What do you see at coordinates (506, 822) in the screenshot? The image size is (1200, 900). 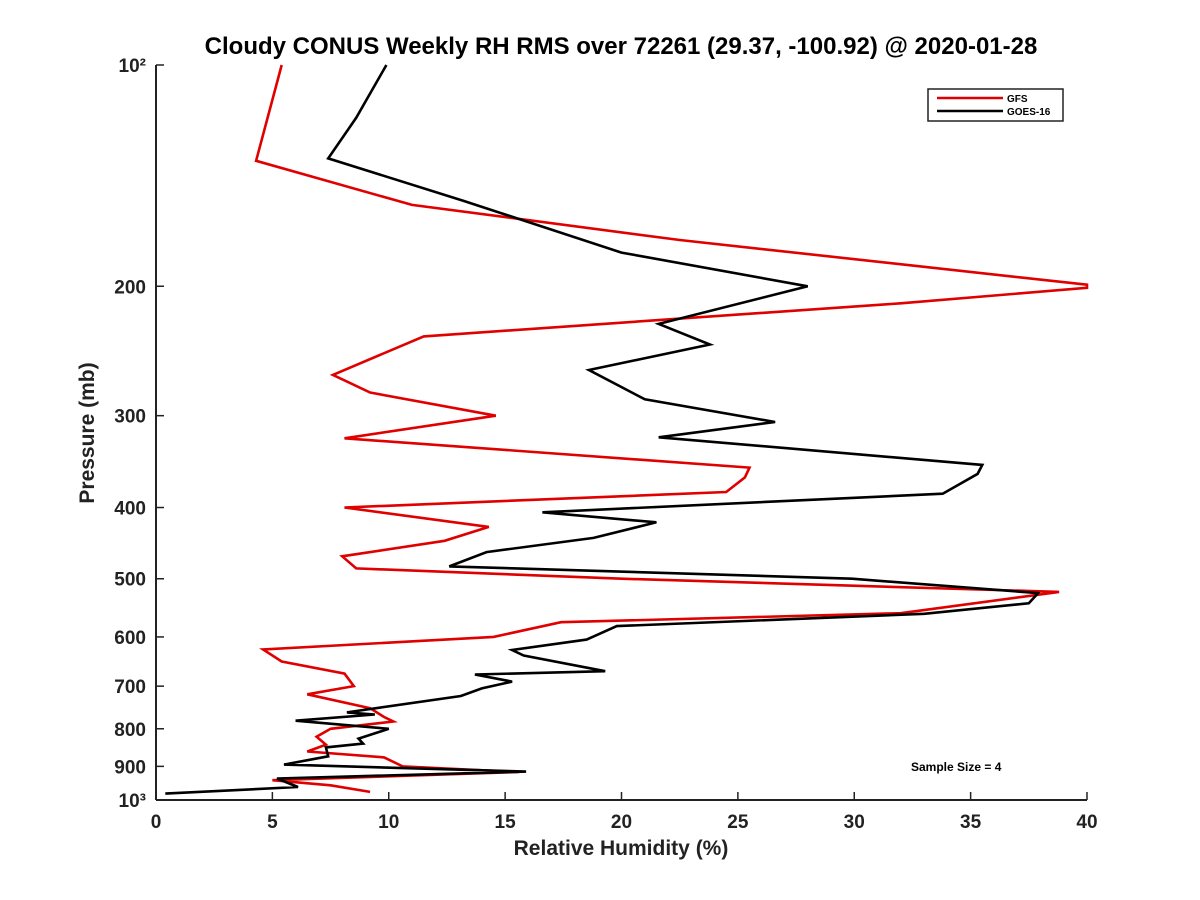 I see `x-tick-label: 15` at bounding box center [506, 822].